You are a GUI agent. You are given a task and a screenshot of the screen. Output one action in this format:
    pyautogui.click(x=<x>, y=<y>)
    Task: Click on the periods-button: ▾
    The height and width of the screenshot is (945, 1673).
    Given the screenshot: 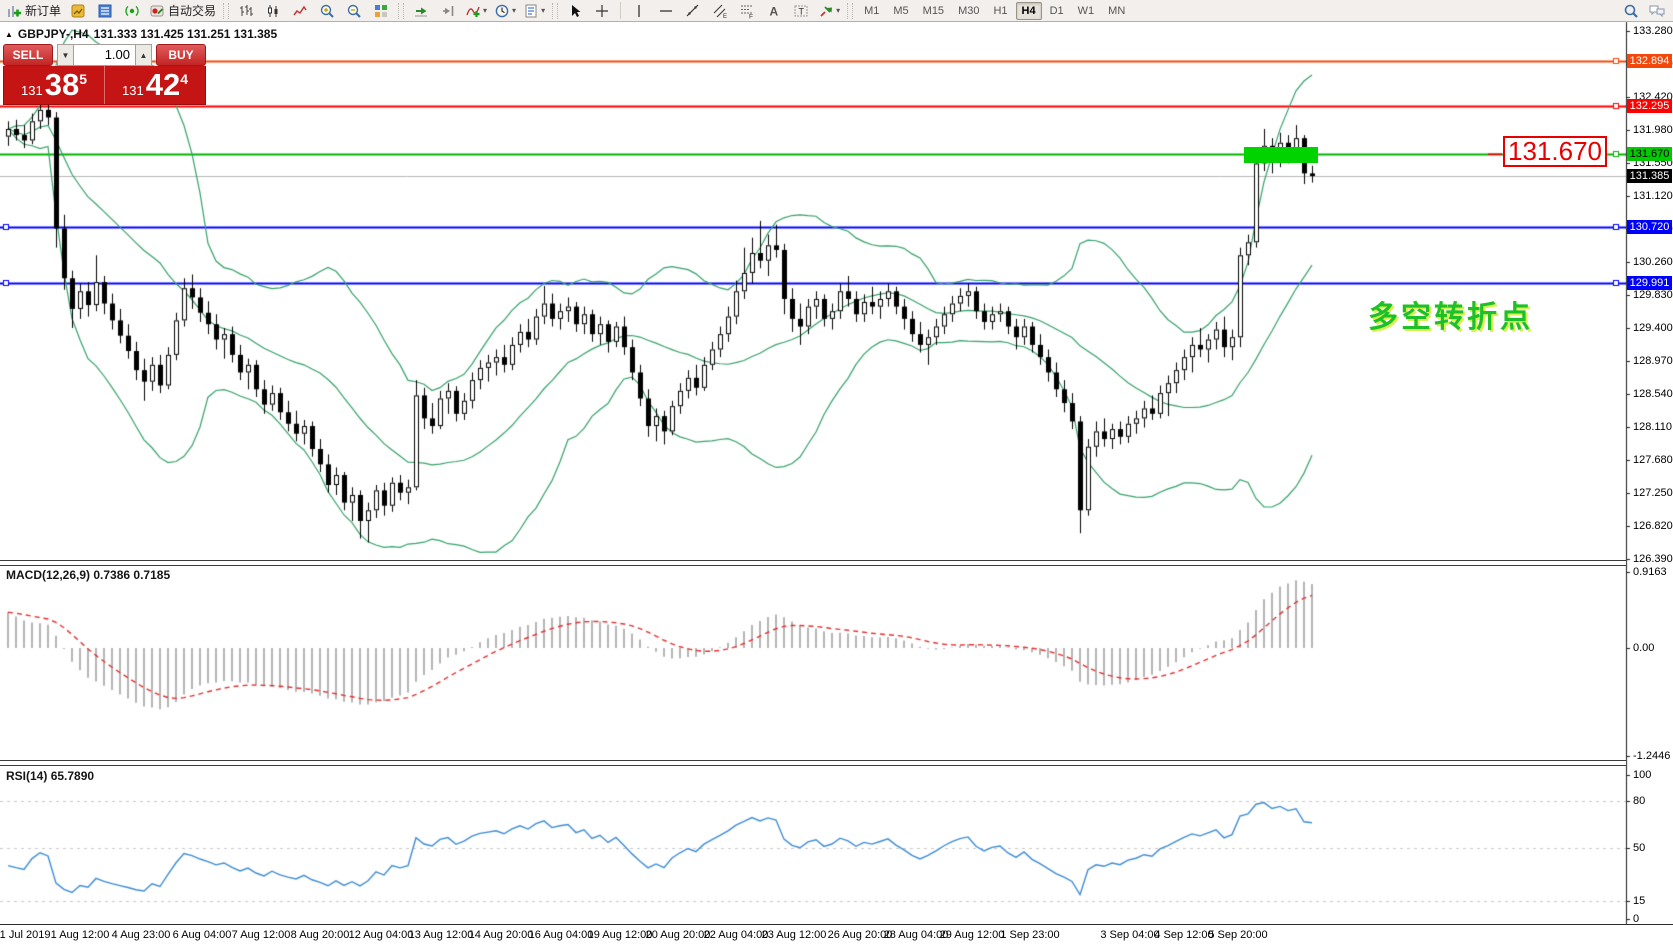 What is the action you would take?
    pyautogui.click(x=505, y=11)
    